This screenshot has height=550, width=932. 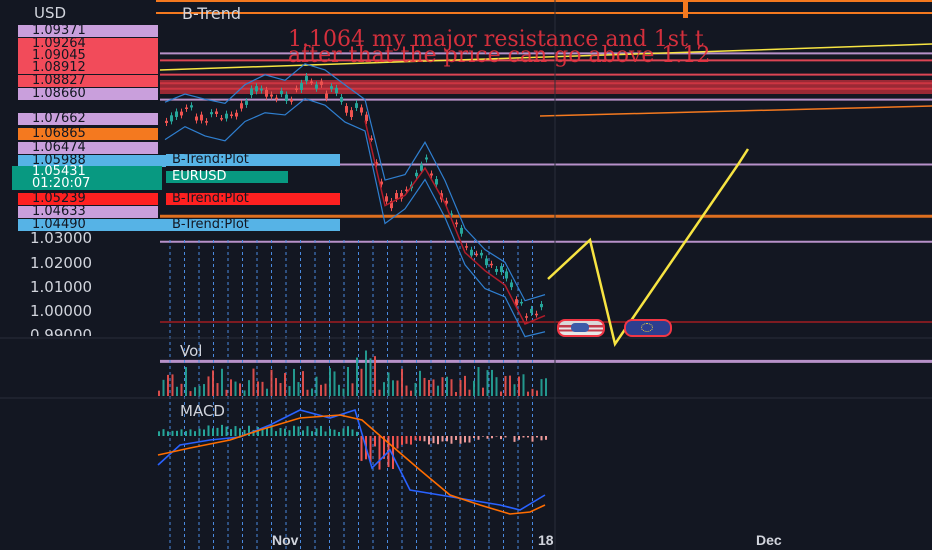 What do you see at coordinates (88, 147) in the screenshot?
I see `price-tag: 1.06474` at bounding box center [88, 147].